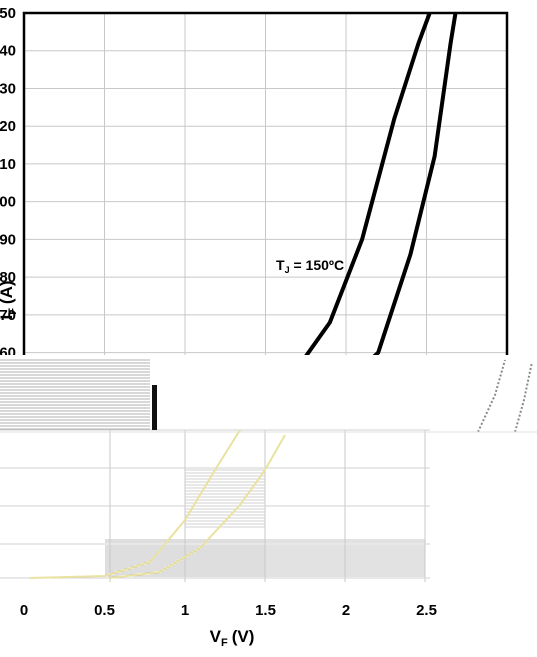  What do you see at coordinates (8, 239) in the screenshot?
I see `y-tick-label: 90` at bounding box center [8, 239].